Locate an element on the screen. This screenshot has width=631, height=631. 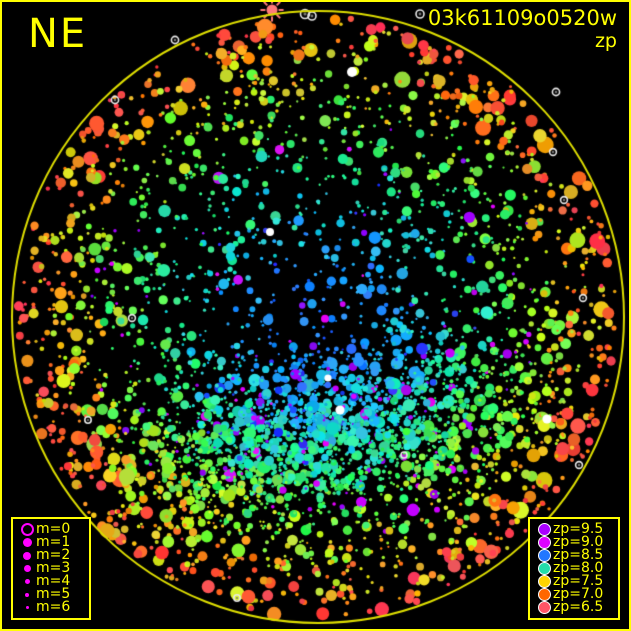
magnitude-legend-row: m=5 is located at coordinates (50, 594).